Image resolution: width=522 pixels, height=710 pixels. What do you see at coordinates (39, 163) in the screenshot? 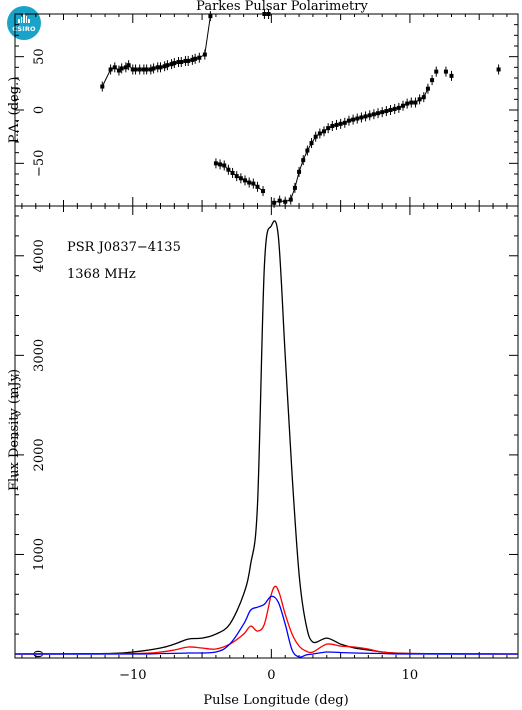
I see `y-tick-label: −50` at bounding box center [39, 163].